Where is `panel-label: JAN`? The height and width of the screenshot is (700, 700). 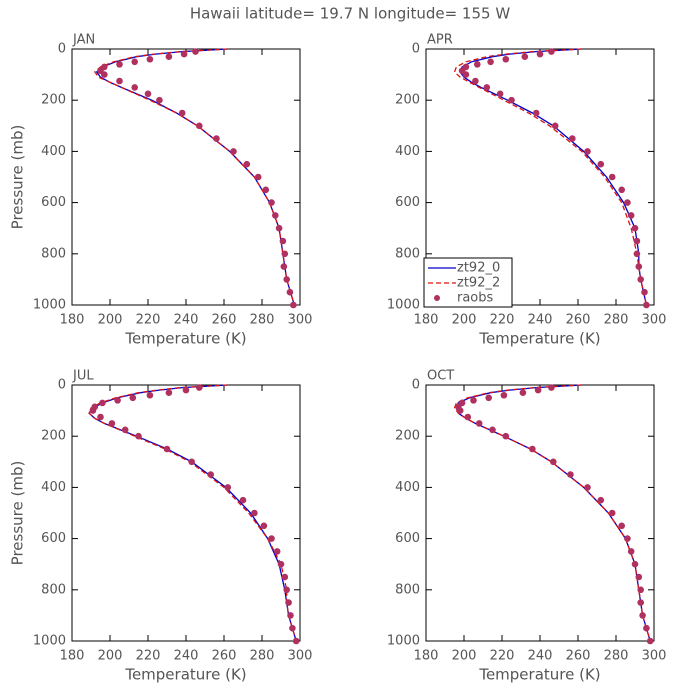 panel-label: JAN is located at coordinates (83, 40).